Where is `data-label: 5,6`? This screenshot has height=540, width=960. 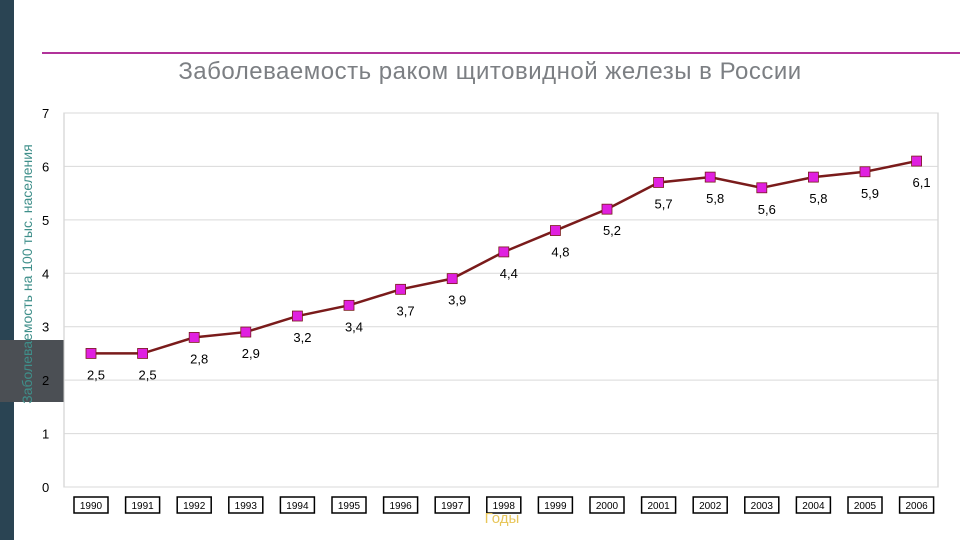
data-label: 5,6 is located at coordinates (767, 209).